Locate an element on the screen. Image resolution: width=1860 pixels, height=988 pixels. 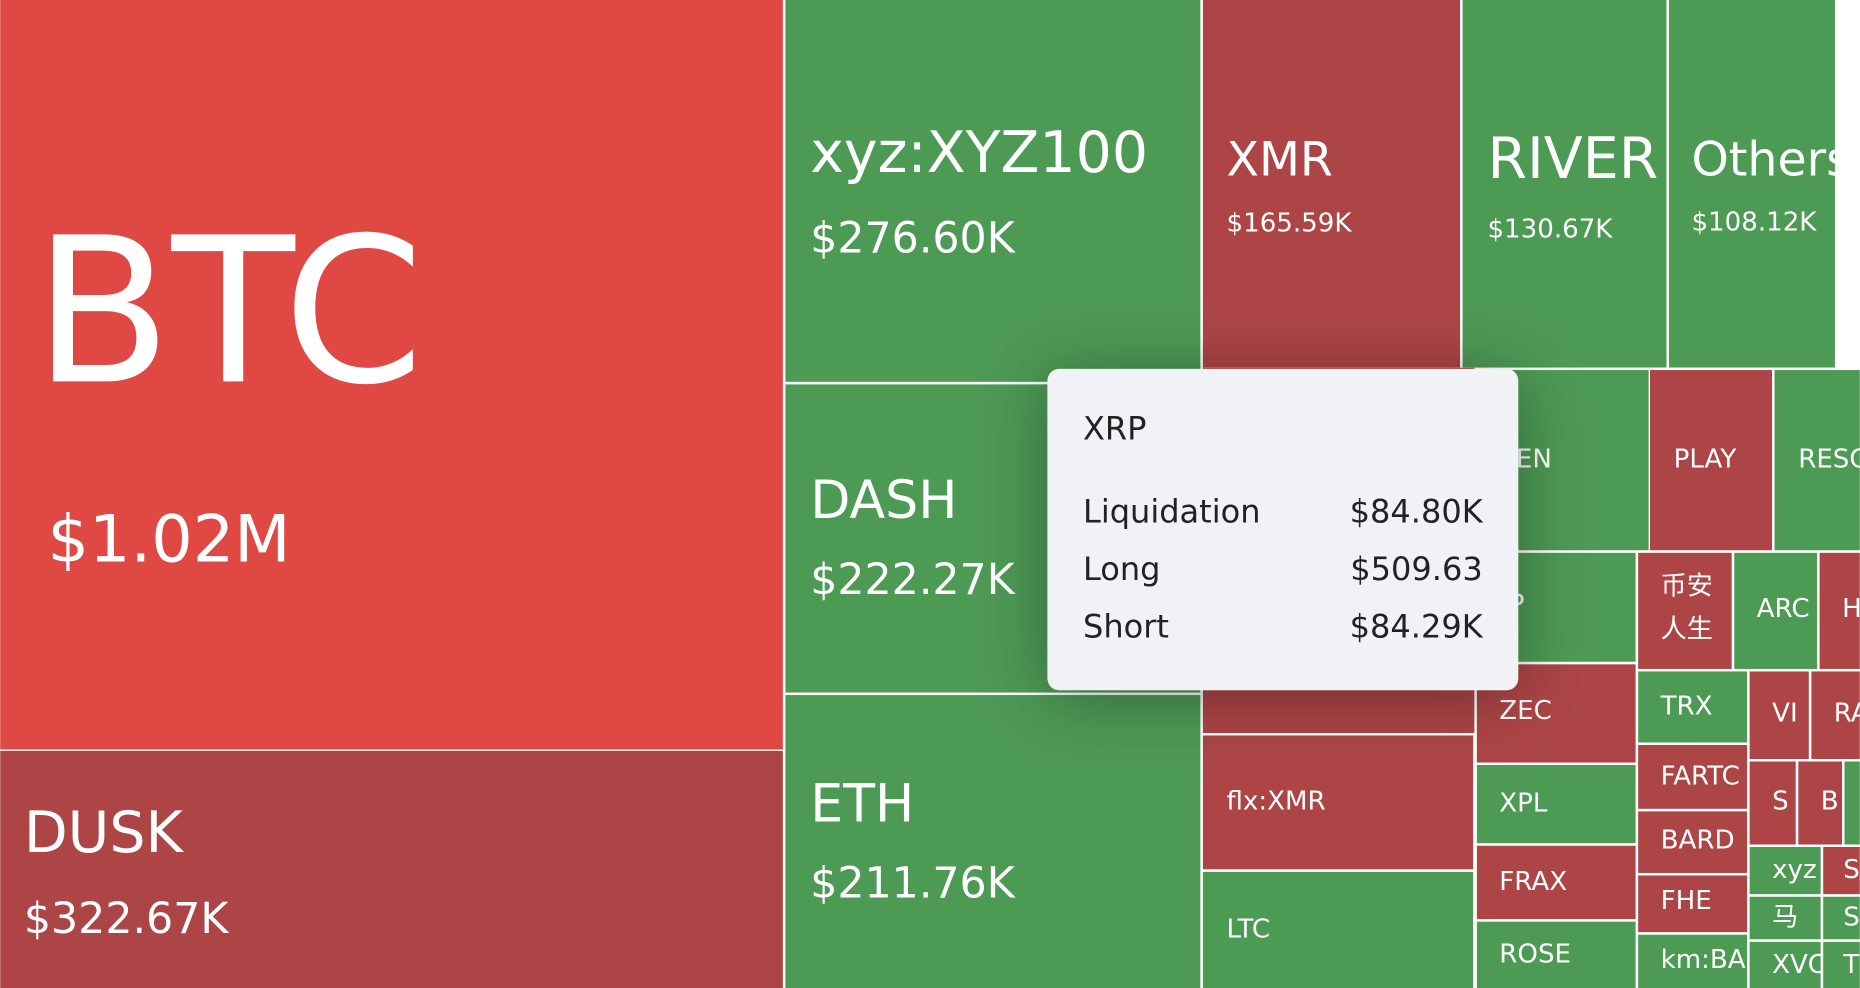
tile-label: ARC is located at coordinates (1783, 609).